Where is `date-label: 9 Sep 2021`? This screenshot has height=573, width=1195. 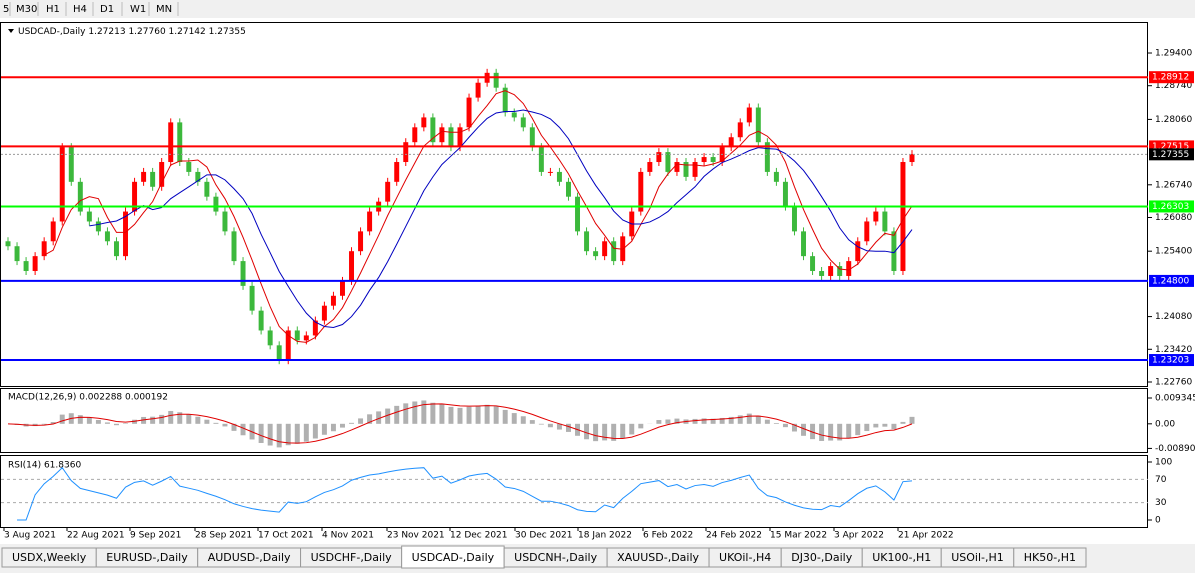 date-label: 9 Sep 2021 is located at coordinates (155, 536).